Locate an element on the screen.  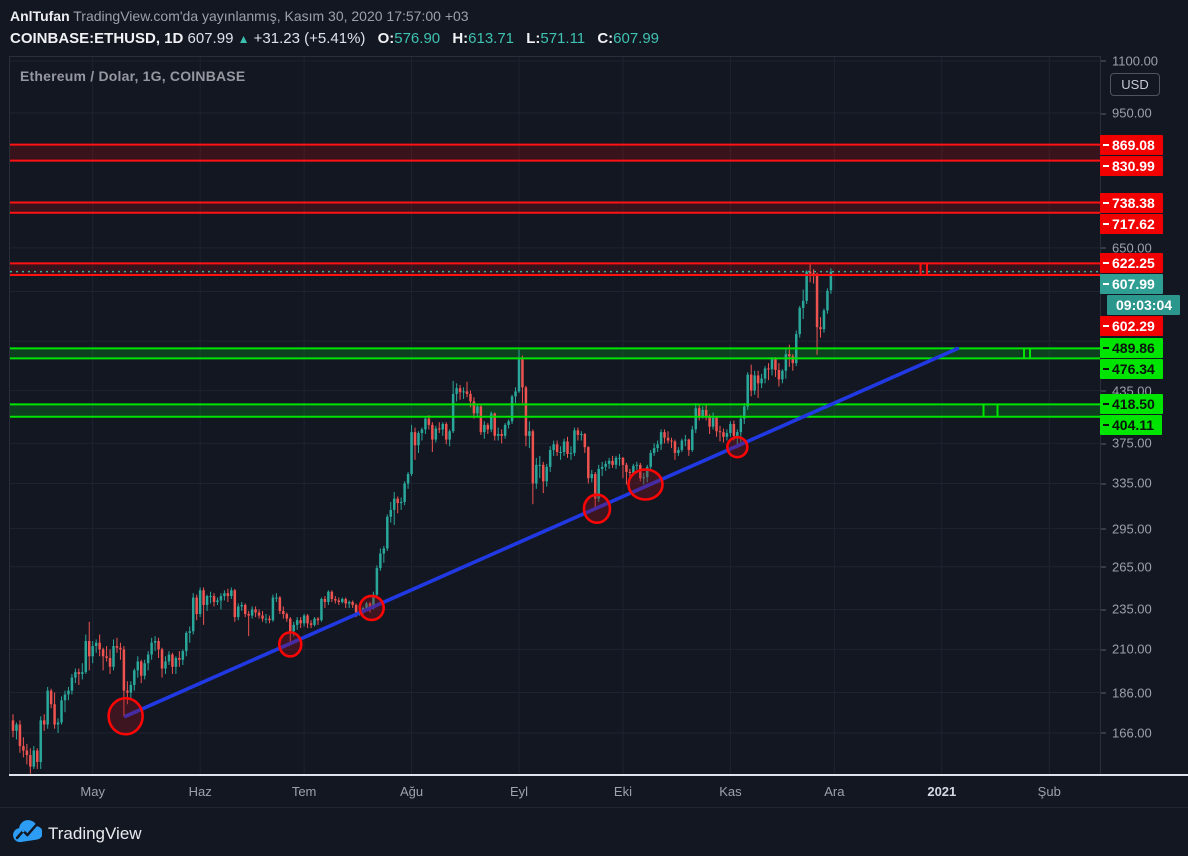
price-tick-label: 235.00 is located at coordinates (1126, 609).